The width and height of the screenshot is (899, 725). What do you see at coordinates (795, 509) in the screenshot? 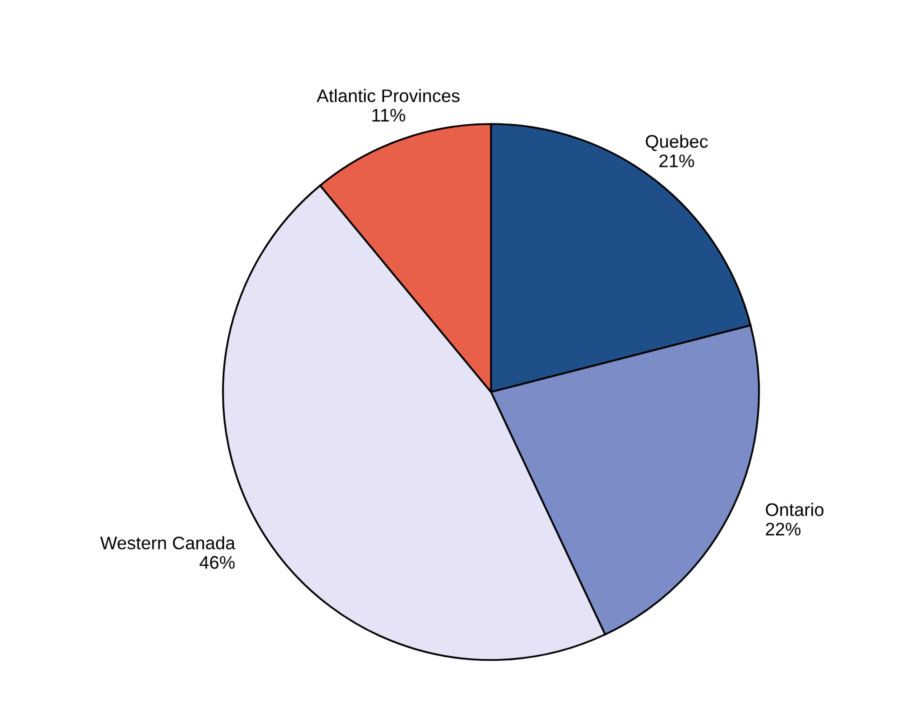
I see `slice-label: Ontario` at bounding box center [795, 509].